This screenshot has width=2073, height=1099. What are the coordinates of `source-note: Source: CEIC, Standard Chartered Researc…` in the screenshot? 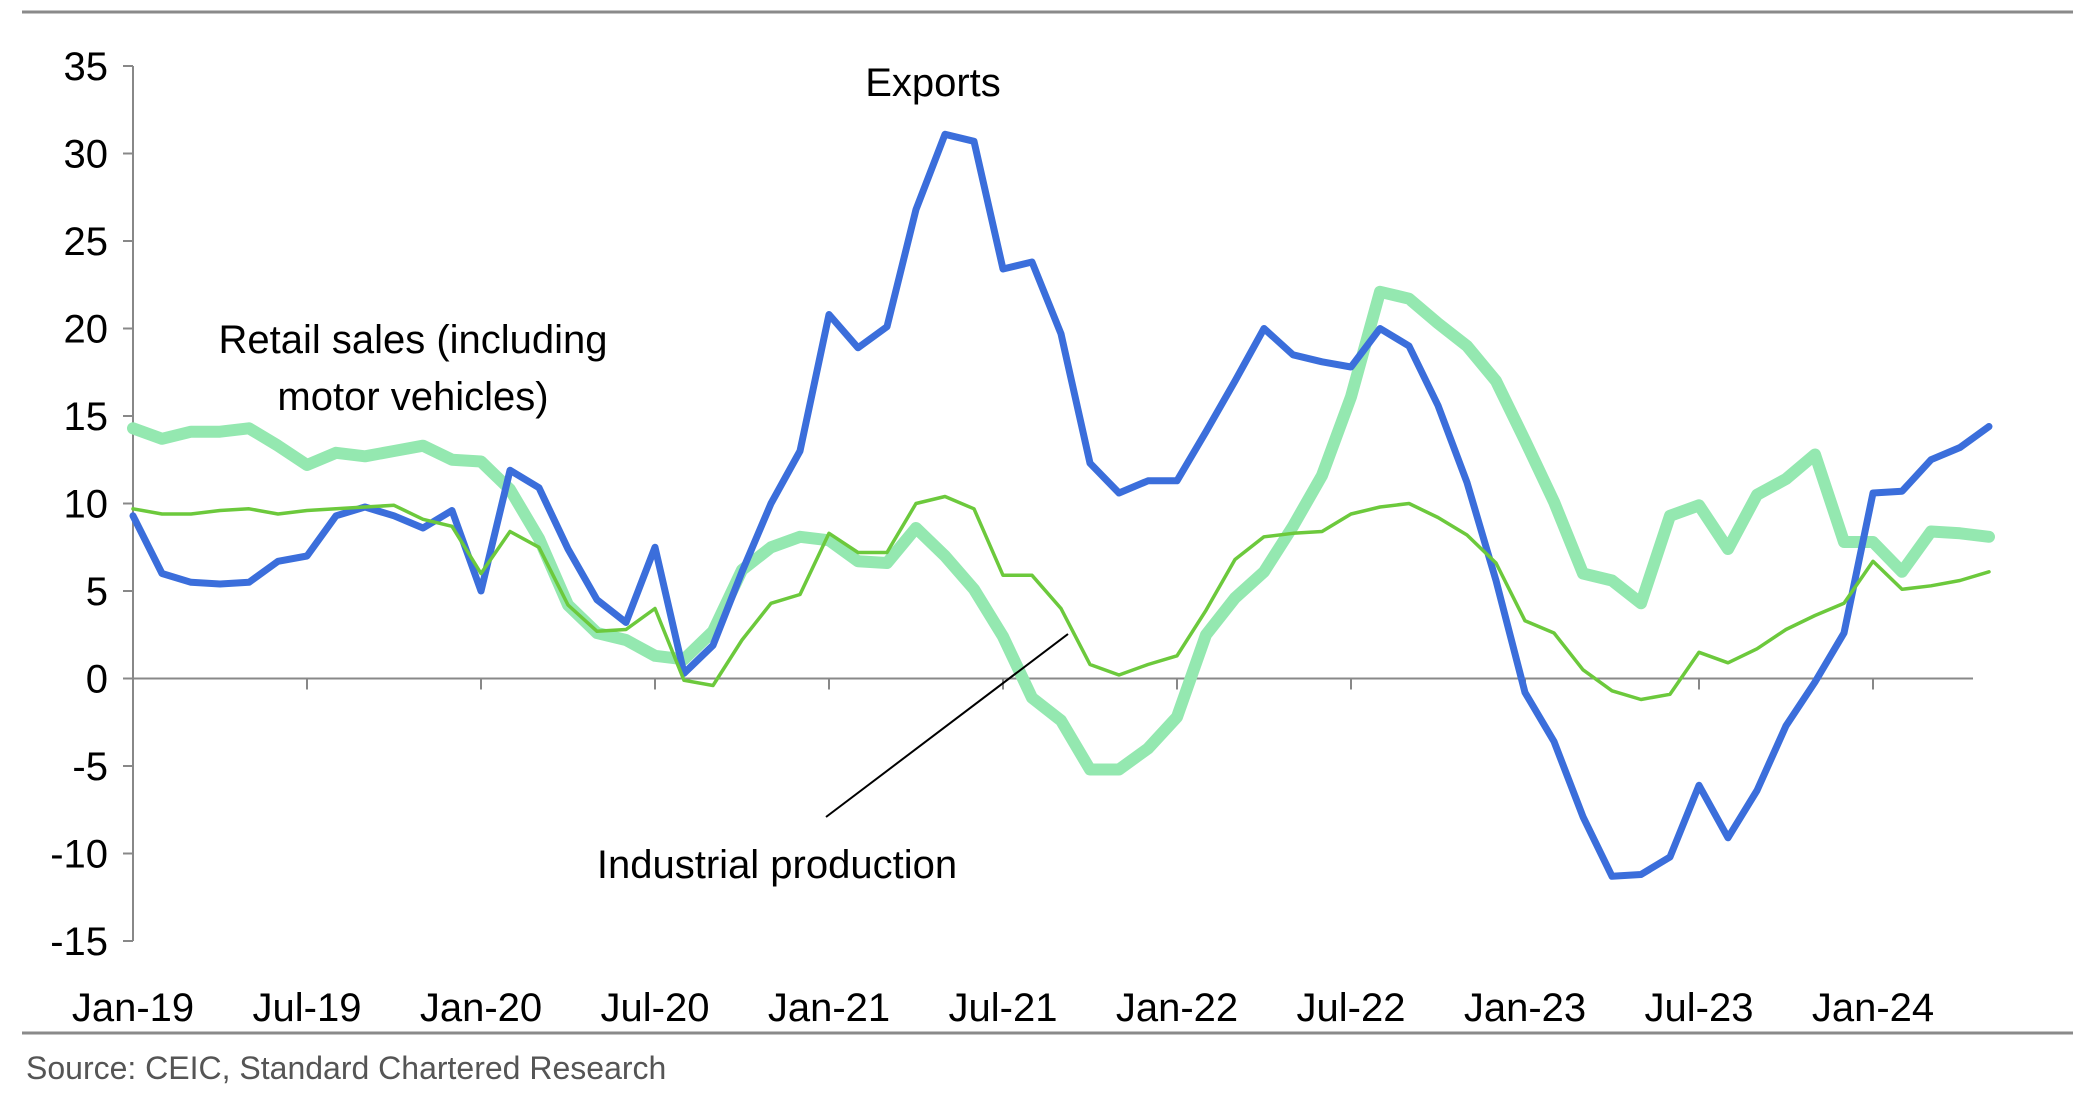 It's located at (346, 1068).